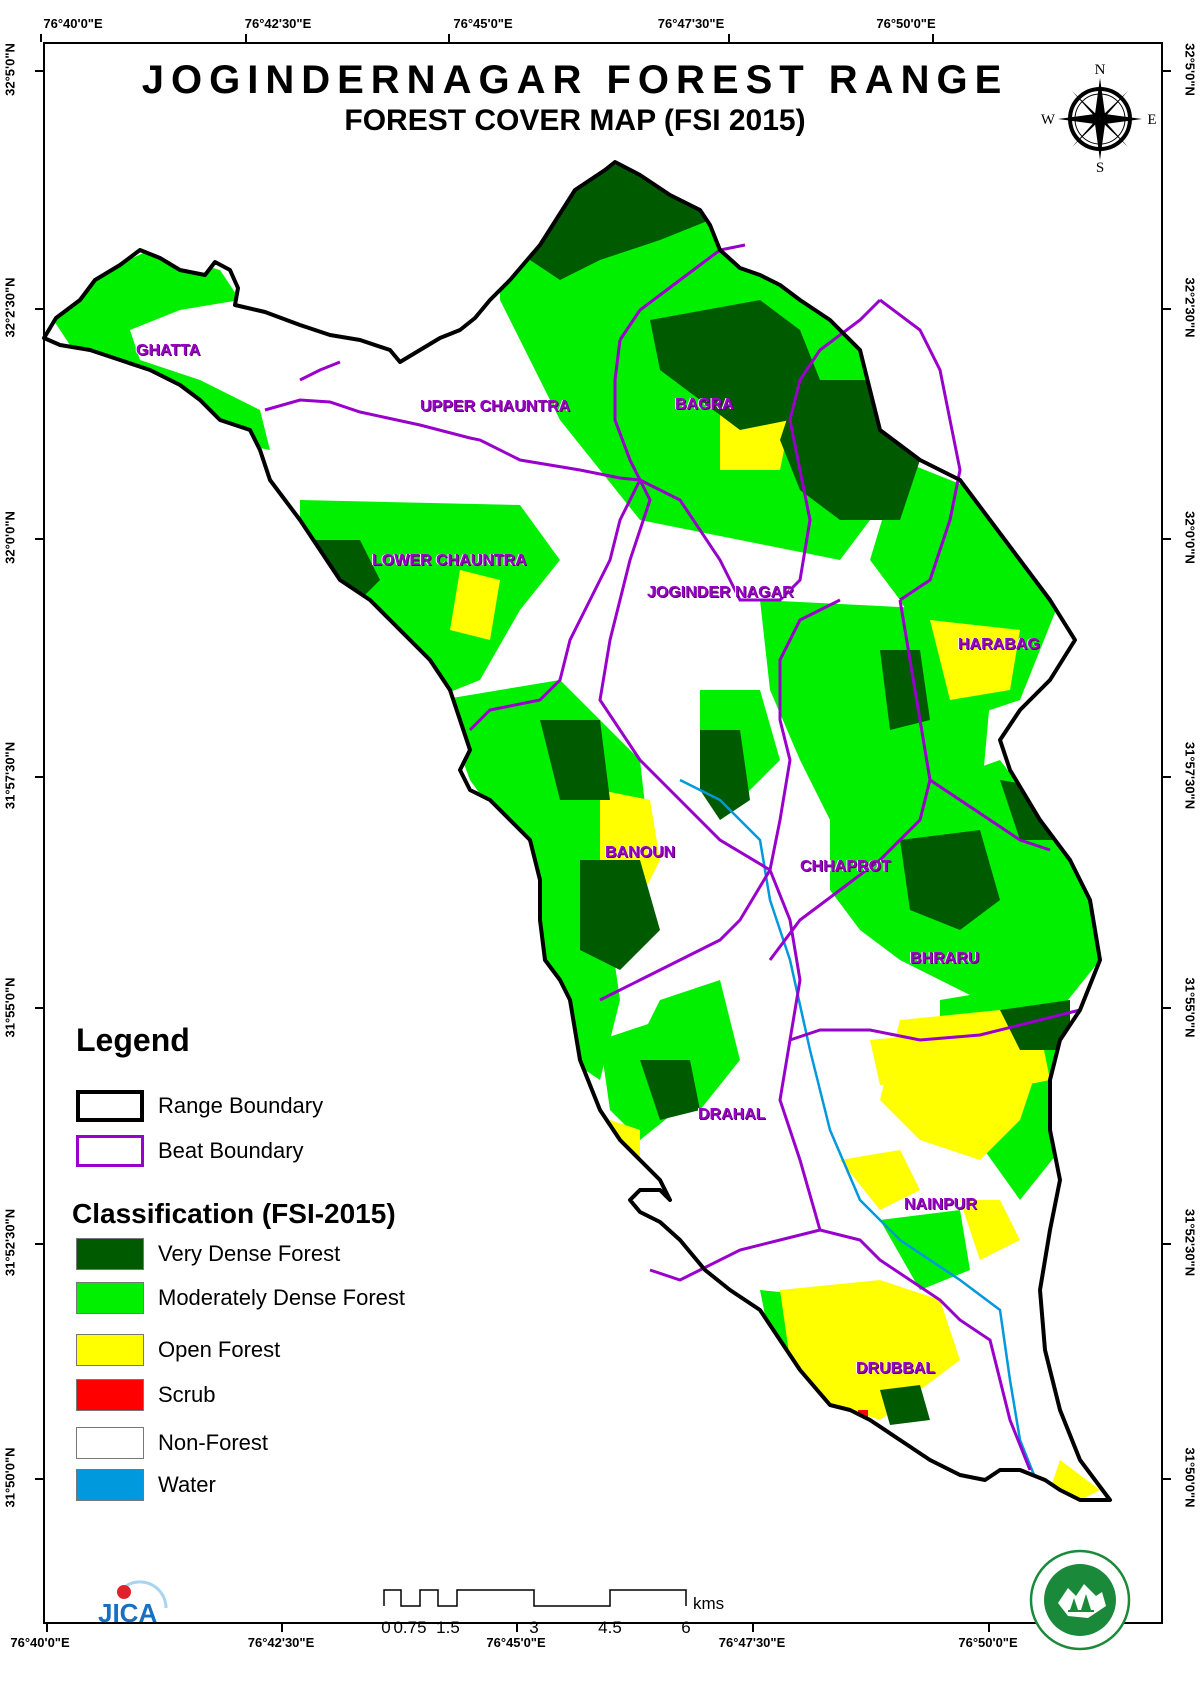 This screenshot has height=1696, width=1200. I want to click on beat-label-ghatta: GHATTA, so click(168, 350).